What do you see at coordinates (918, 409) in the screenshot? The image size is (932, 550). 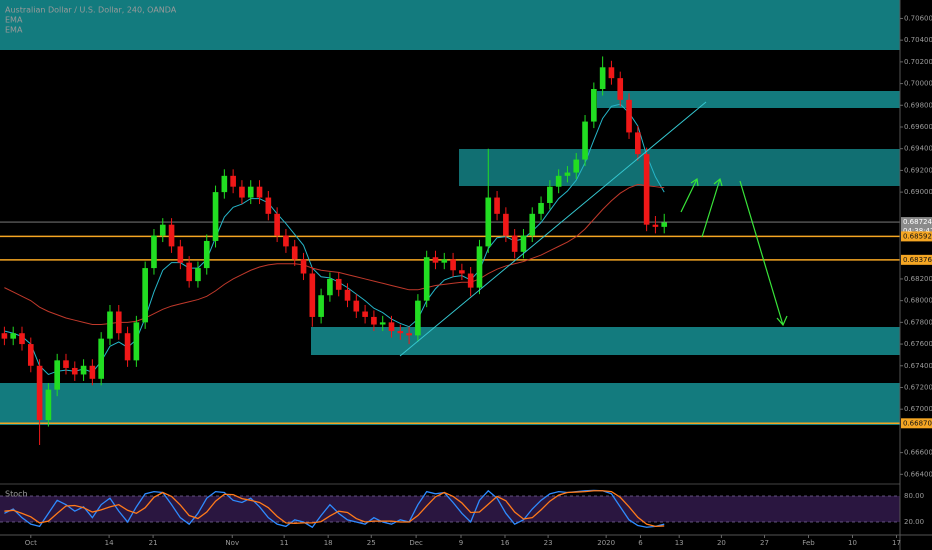 I see `y-tick-label: 0.67000` at bounding box center [918, 409].